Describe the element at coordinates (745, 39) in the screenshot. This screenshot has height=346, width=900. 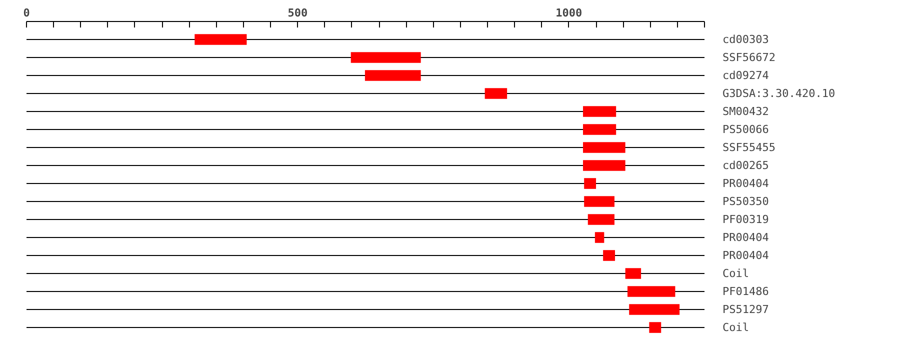
I see `y-tick-label: cd00303` at that location.